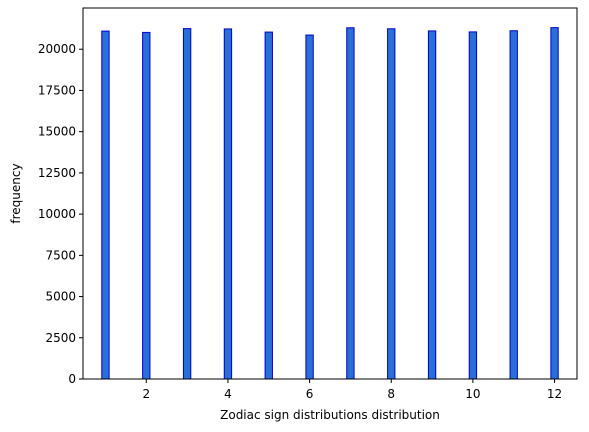 The width and height of the screenshot is (589, 432). I want to click on y-axis-label: frequency, so click(16, 193).